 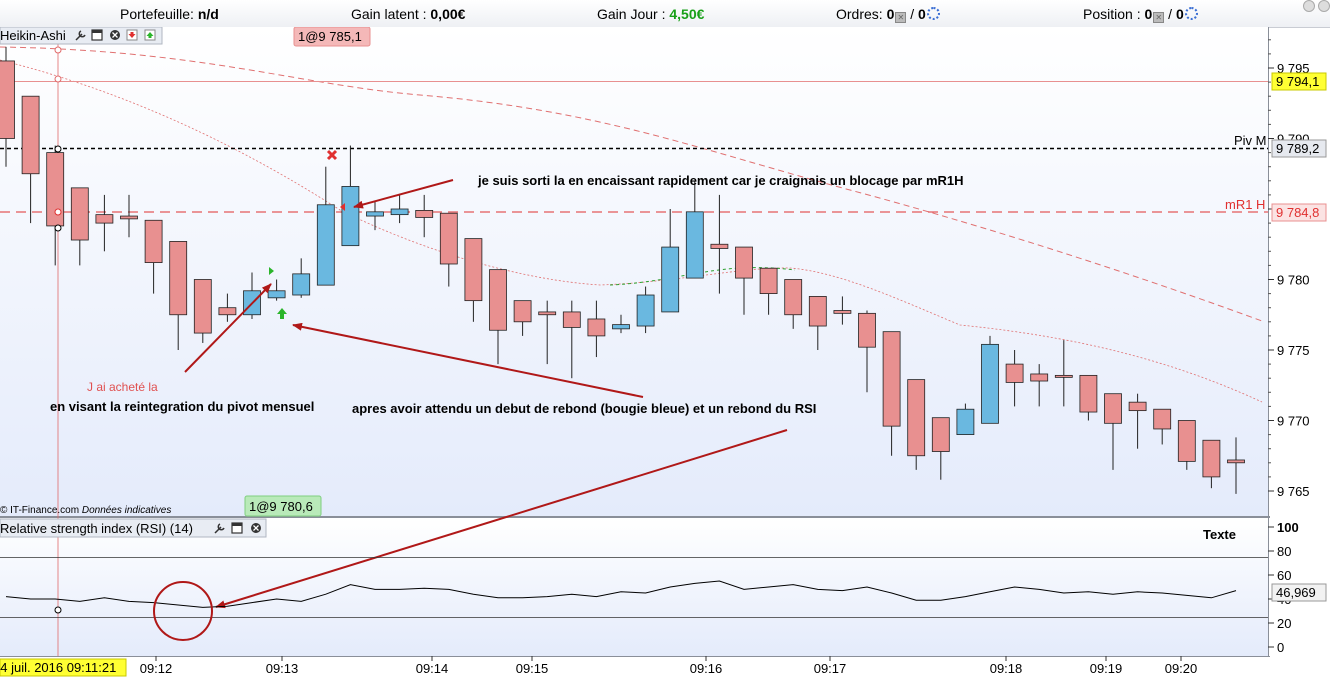 What do you see at coordinates (1297, 212) in the screenshot?
I see `mr1-tag-label: 9 784,8` at bounding box center [1297, 212].